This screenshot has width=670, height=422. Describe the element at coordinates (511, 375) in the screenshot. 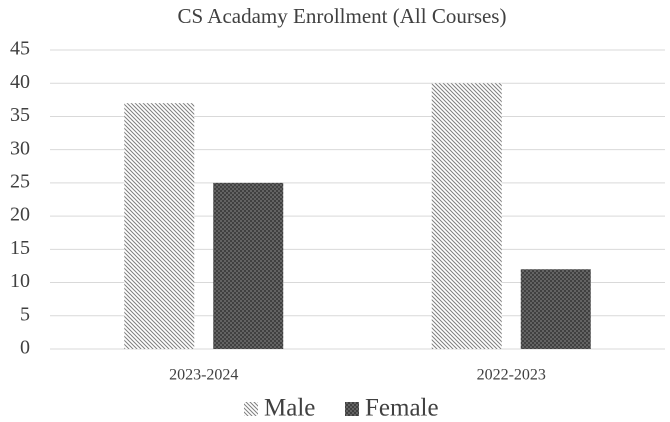

I see `x-tick-label: 2022-2023` at that location.